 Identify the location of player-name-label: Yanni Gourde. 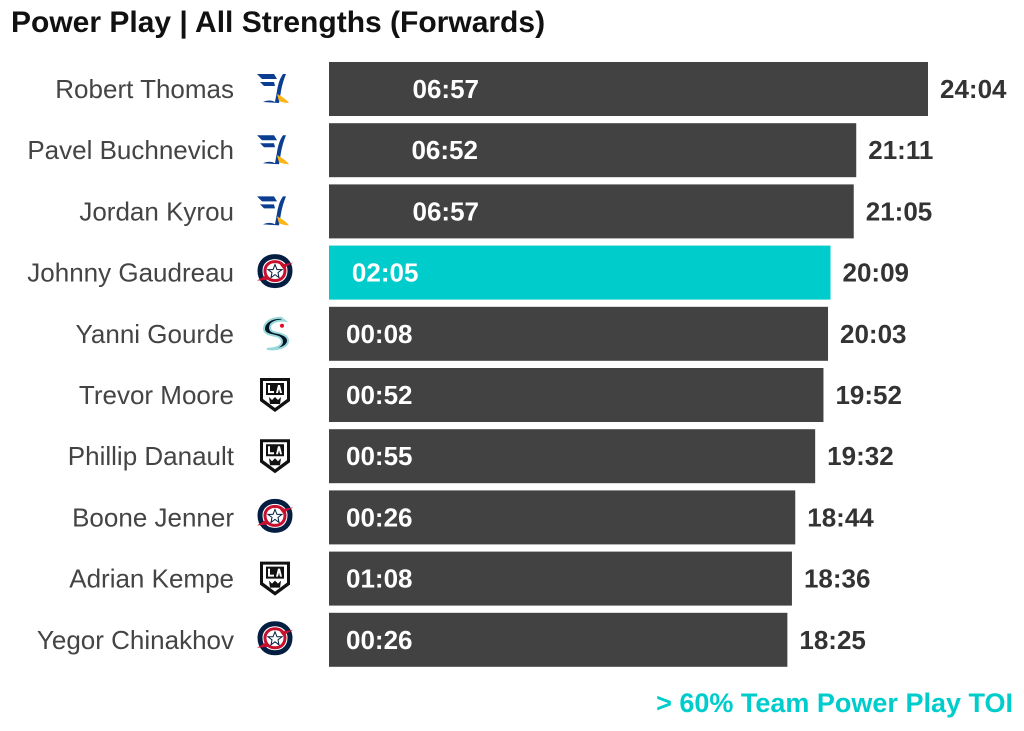
(154, 334).